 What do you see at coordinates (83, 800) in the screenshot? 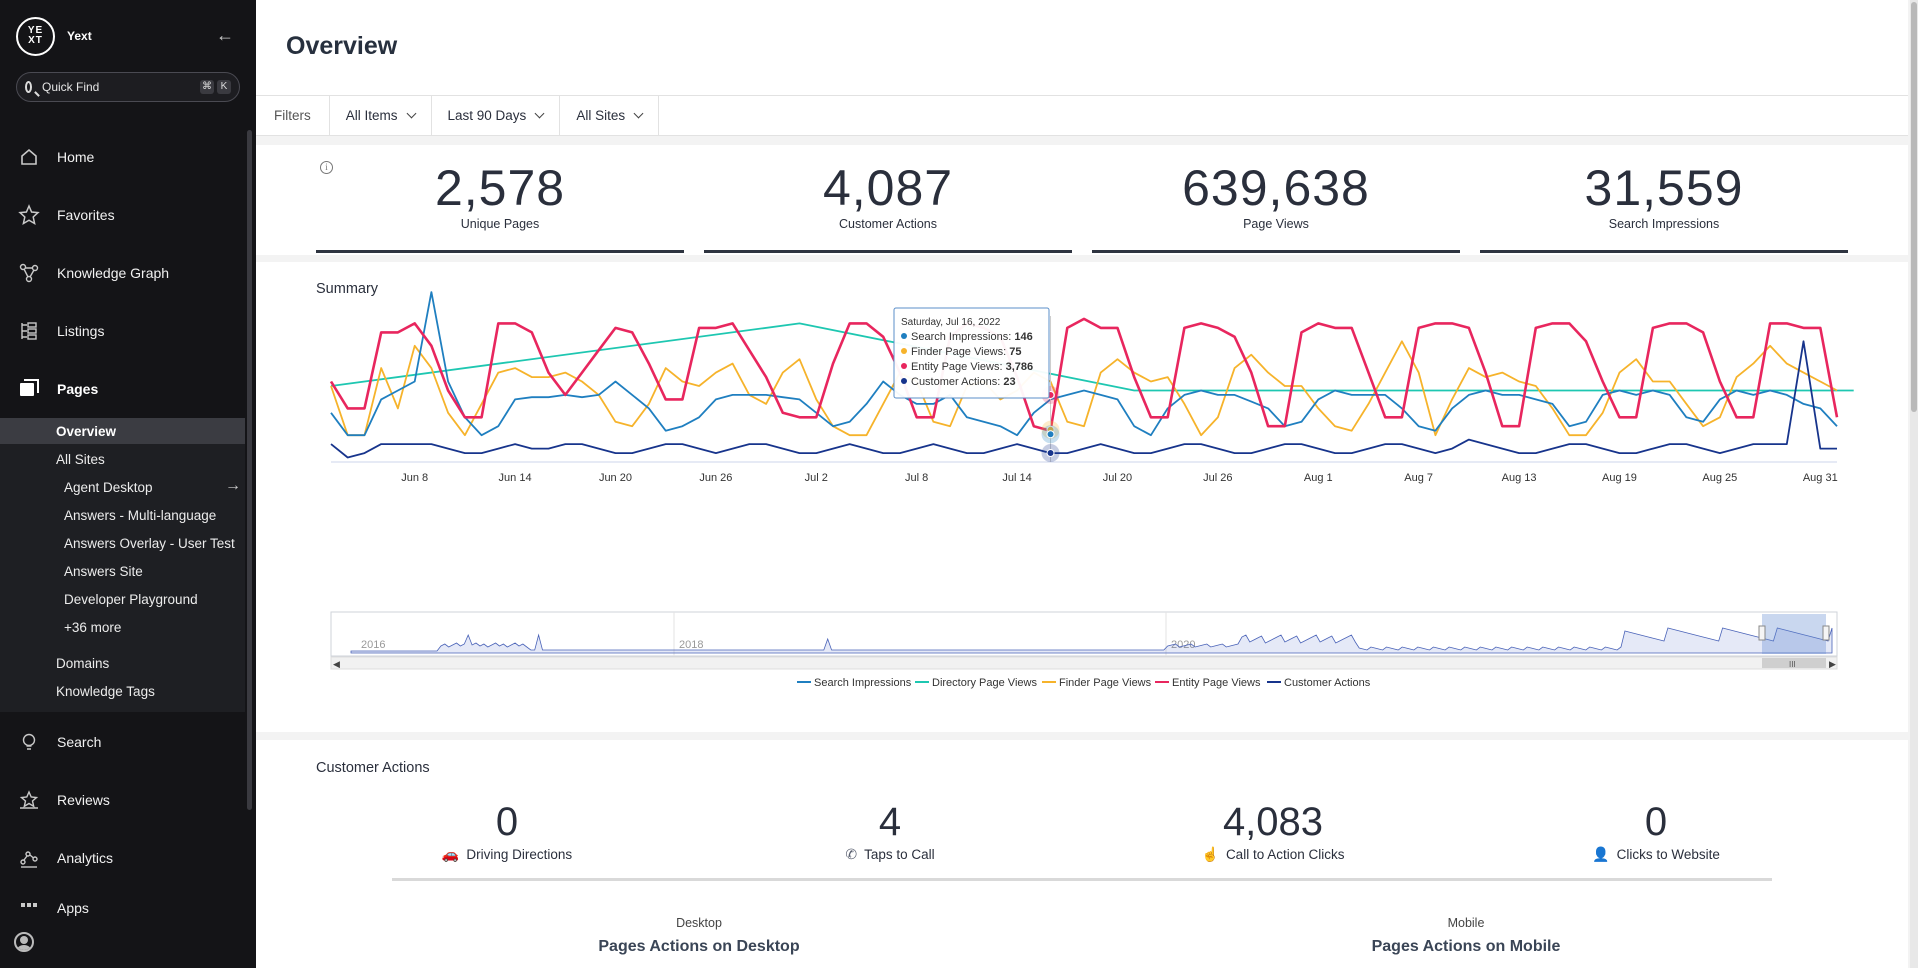
I see `nav-label: Reviews` at bounding box center [83, 800].